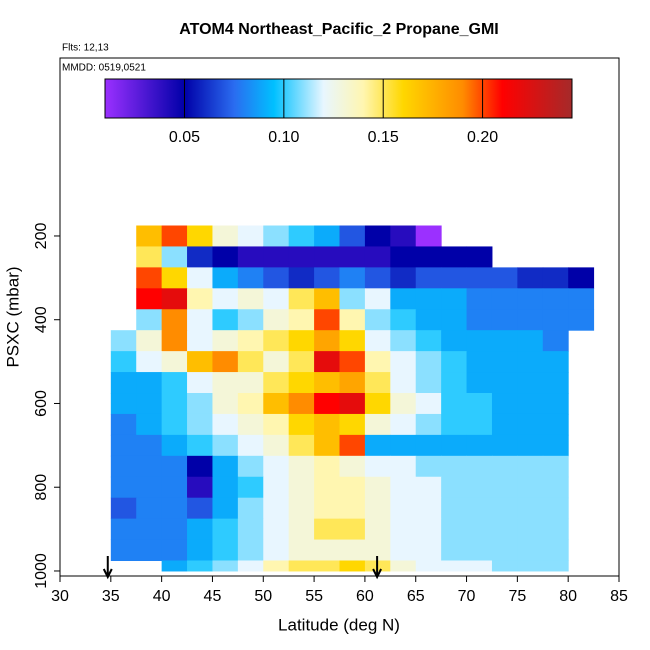  Describe the element at coordinates (467, 596) in the screenshot. I see `x-tick-label: 70` at that location.